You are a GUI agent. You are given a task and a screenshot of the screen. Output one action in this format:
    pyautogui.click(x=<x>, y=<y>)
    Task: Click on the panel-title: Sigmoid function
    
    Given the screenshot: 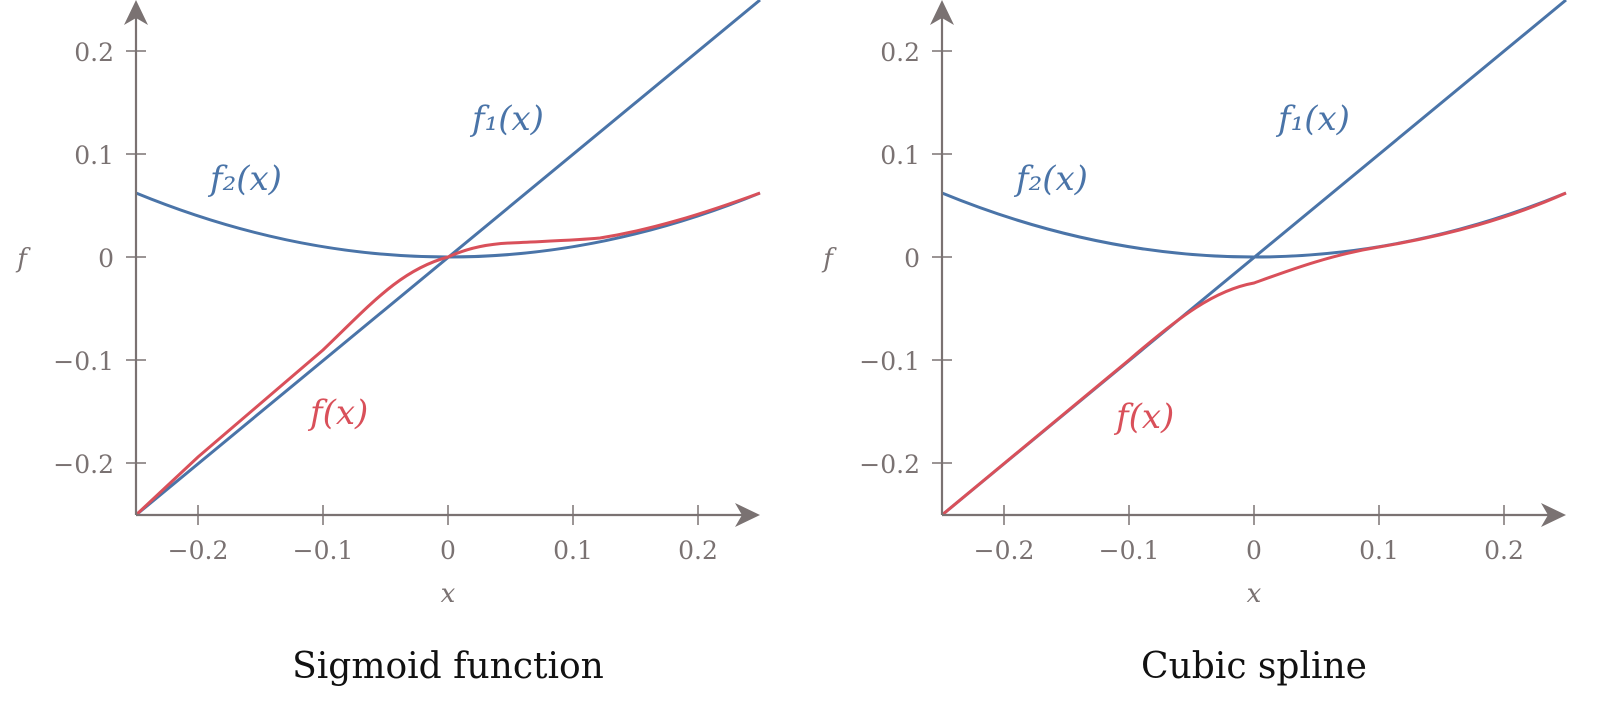 What is the action you would take?
    pyautogui.click(x=448, y=666)
    